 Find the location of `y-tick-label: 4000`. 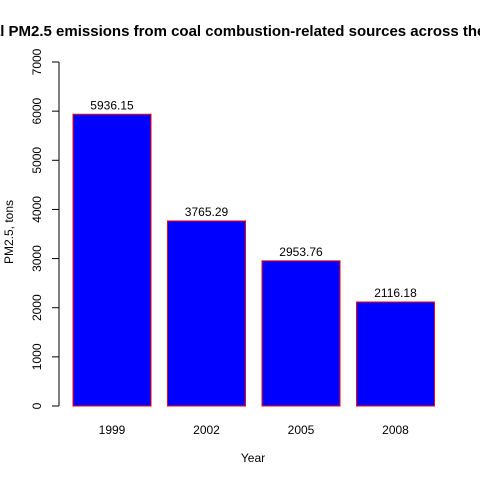

y-tick-label: 4000 is located at coordinates (37, 209).